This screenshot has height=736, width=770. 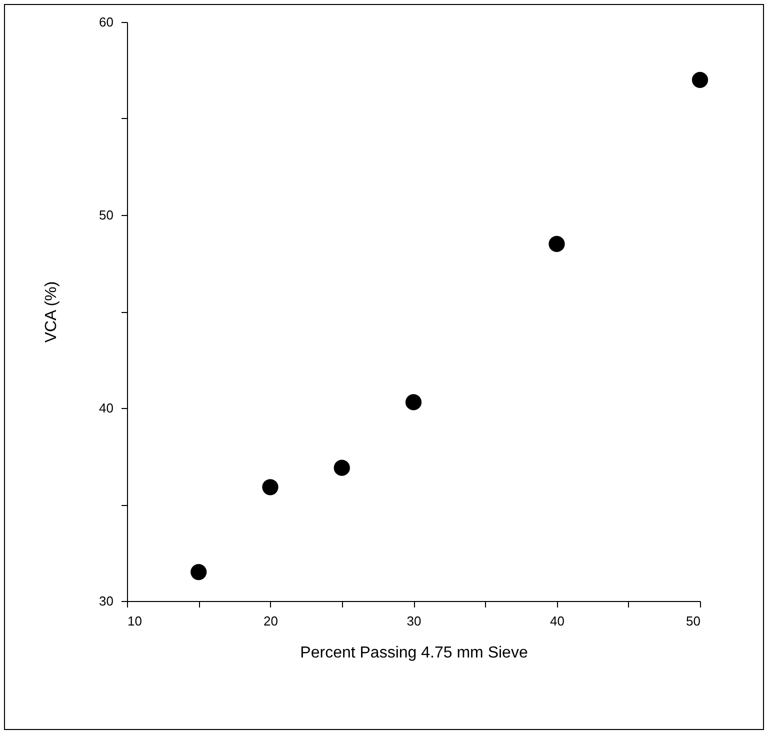 What do you see at coordinates (414, 653) in the screenshot?
I see `x-axis-title: Percent Passing 4.75 mm Sieve` at bounding box center [414, 653].